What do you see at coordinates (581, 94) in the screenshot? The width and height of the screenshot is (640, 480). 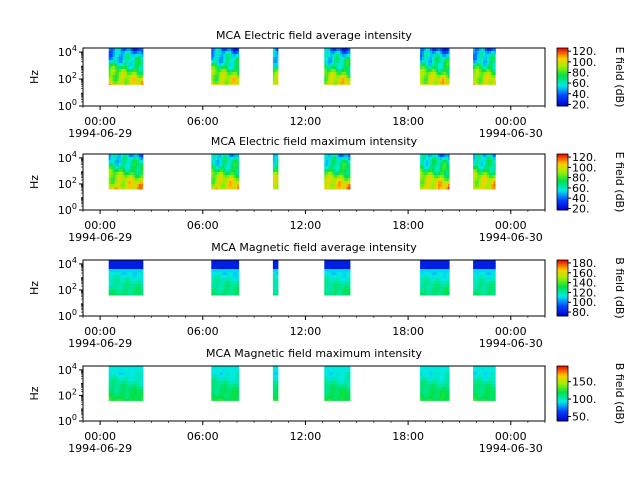 I see `colorbar-tick-label: 40.` at bounding box center [581, 94].